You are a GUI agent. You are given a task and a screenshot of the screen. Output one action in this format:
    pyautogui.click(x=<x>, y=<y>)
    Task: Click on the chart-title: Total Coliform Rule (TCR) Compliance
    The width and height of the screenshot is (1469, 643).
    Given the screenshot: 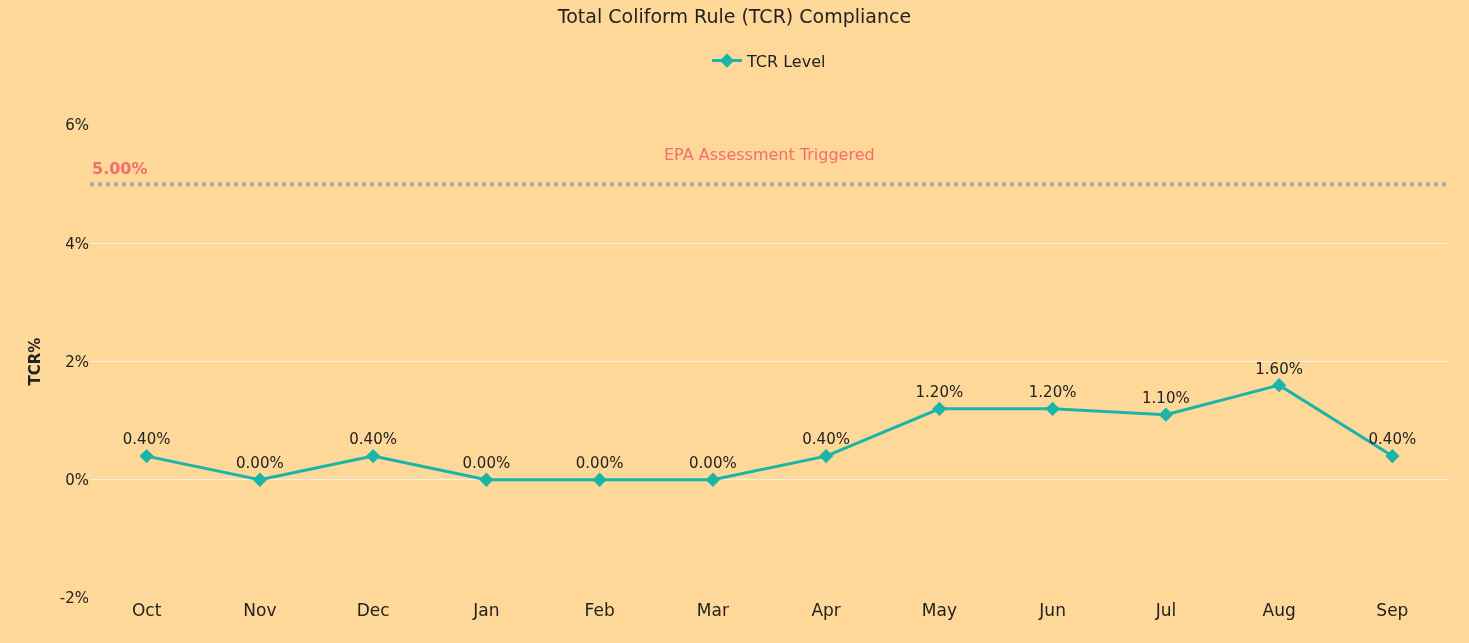 What is the action you would take?
    pyautogui.click(x=734, y=15)
    